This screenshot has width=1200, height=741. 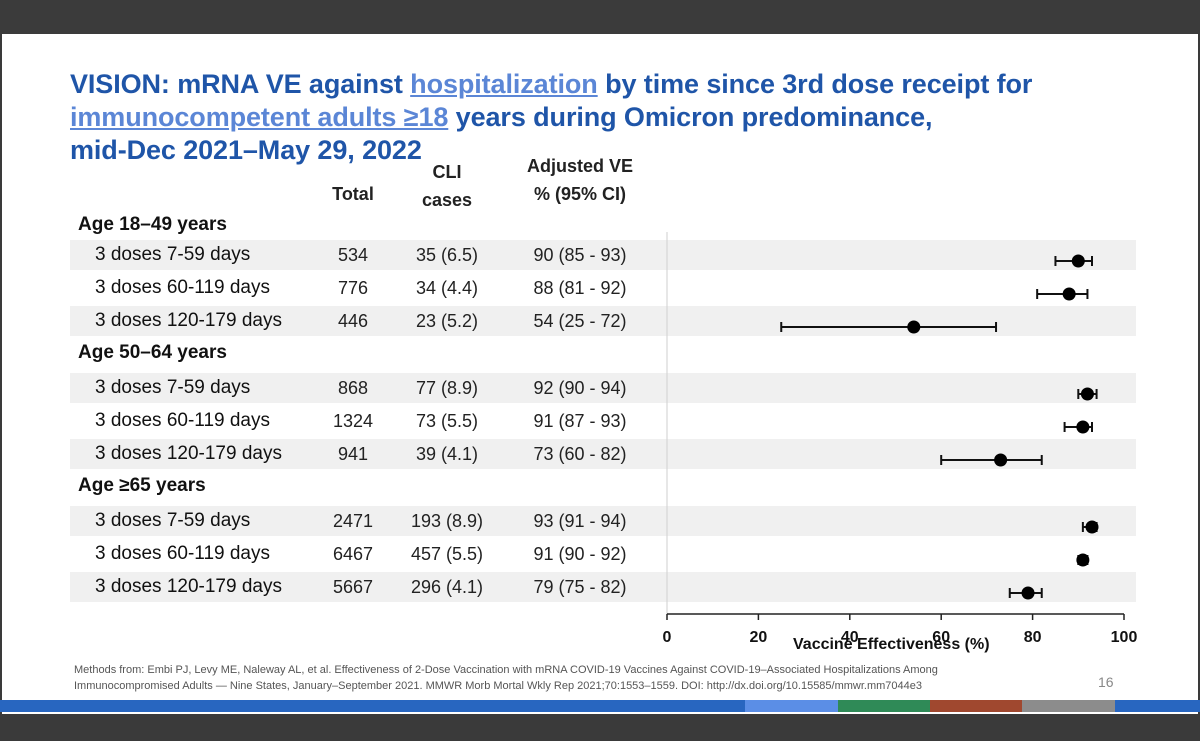 What do you see at coordinates (504, 84) in the screenshot?
I see `hospitalization-link: hospitalization` at bounding box center [504, 84].